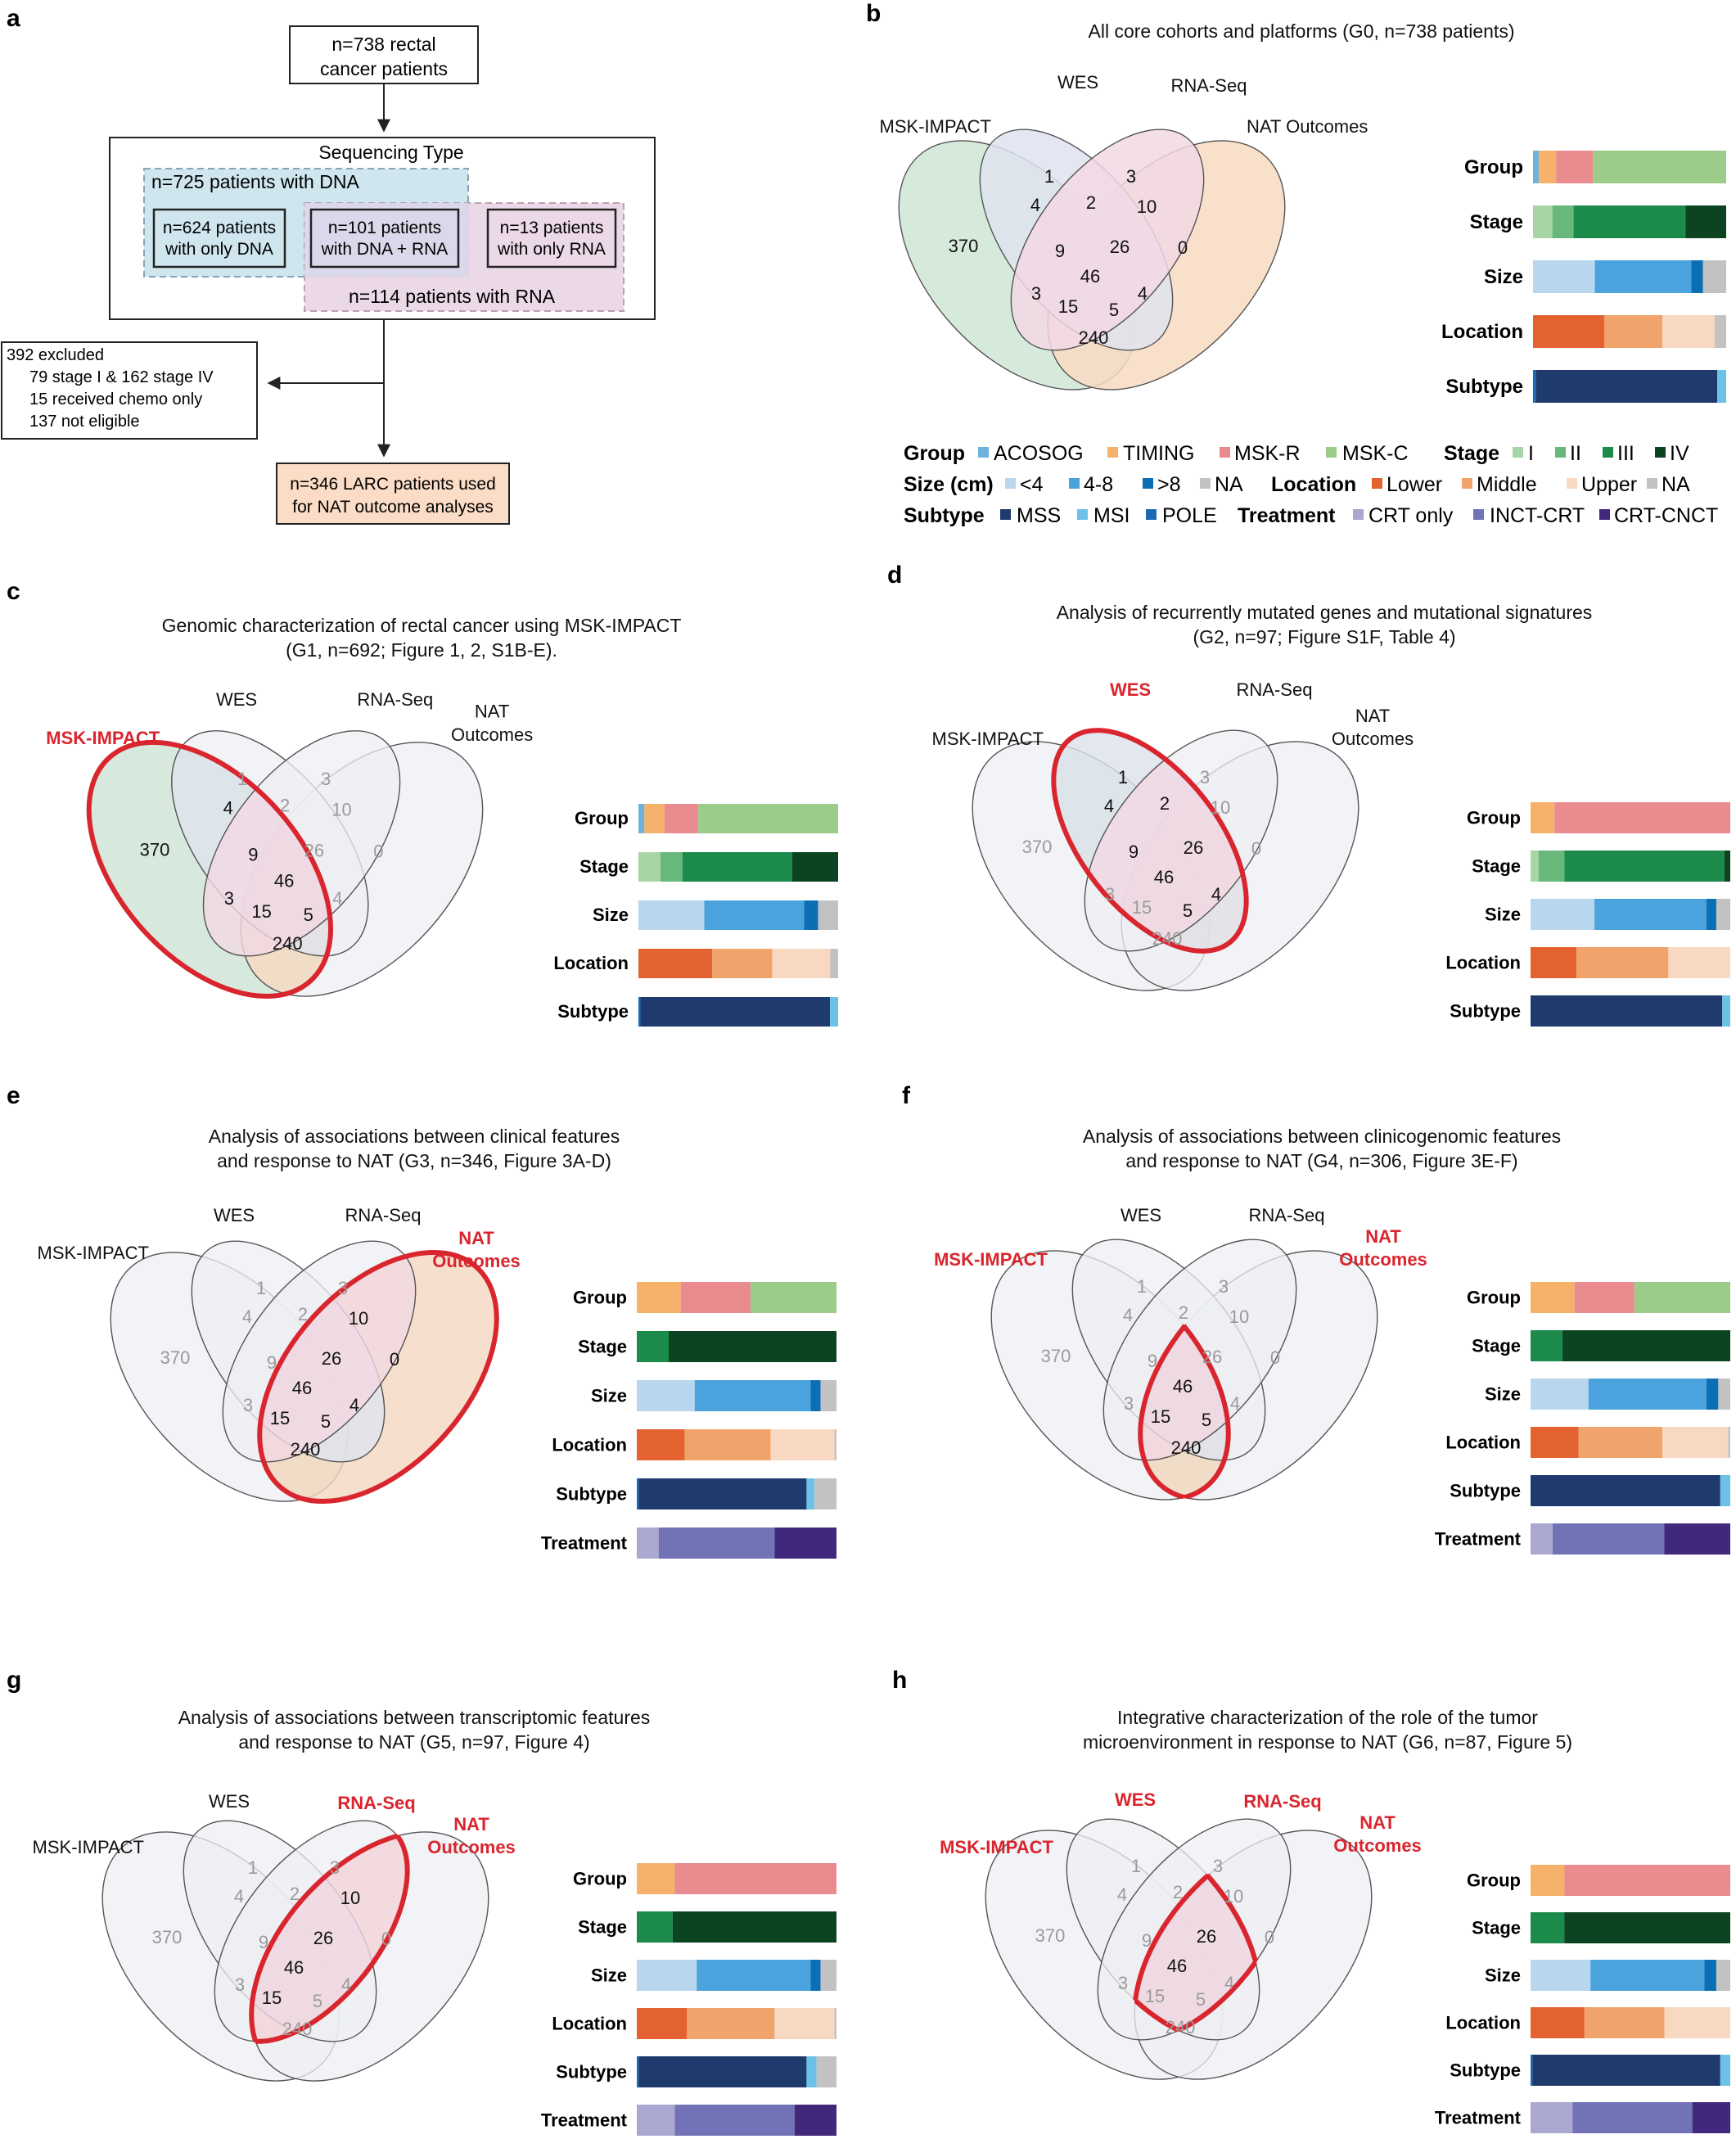 The image size is (1736, 2139). Describe the element at coordinates (1575, 453) in the screenshot. I see `legend-stage-2: II` at that location.